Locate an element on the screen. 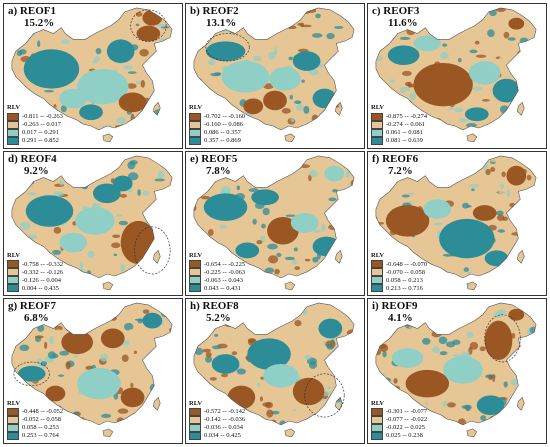 The width and height of the screenshot is (550, 447). legend-entry: -0.036 -- 0.034 is located at coordinates (217, 428).